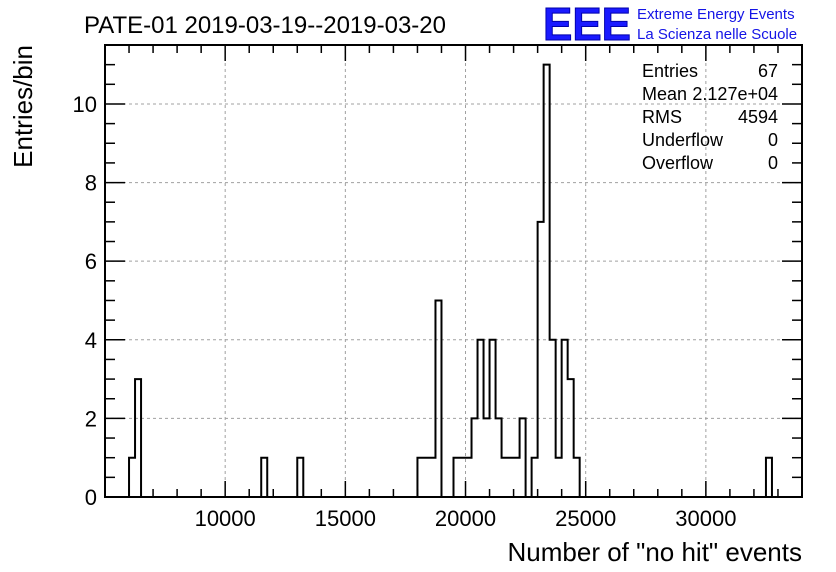 The height and width of the screenshot is (572, 836). Describe the element at coordinates (716, 14) in the screenshot. I see `eee-logo-line1: Extreme Energy Events` at that location.